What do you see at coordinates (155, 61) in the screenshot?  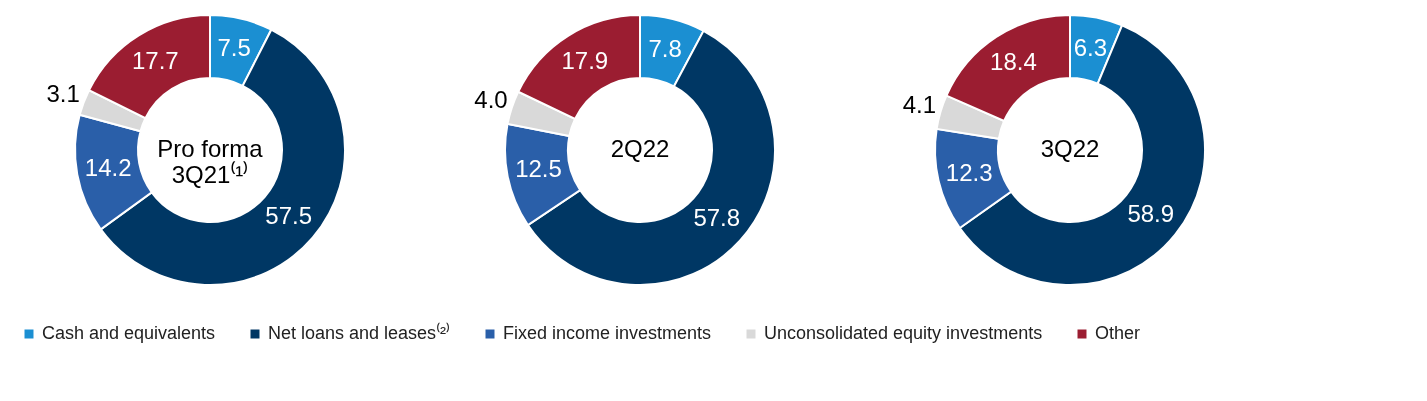 I see `data-label: 17.7` at bounding box center [155, 61].